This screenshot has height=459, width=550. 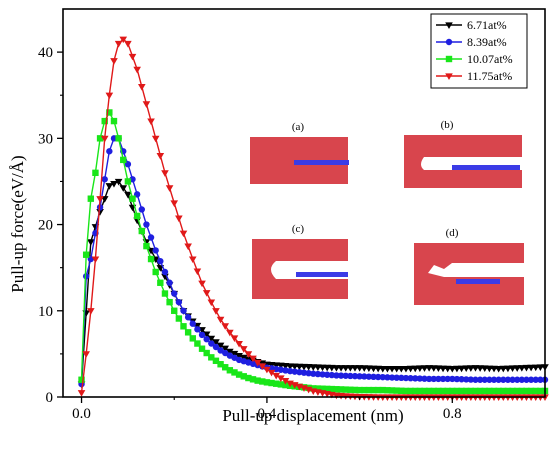 What do you see at coordinates (490, 59) in the screenshot?
I see `legend-label: 10.07at%` at bounding box center [490, 59].